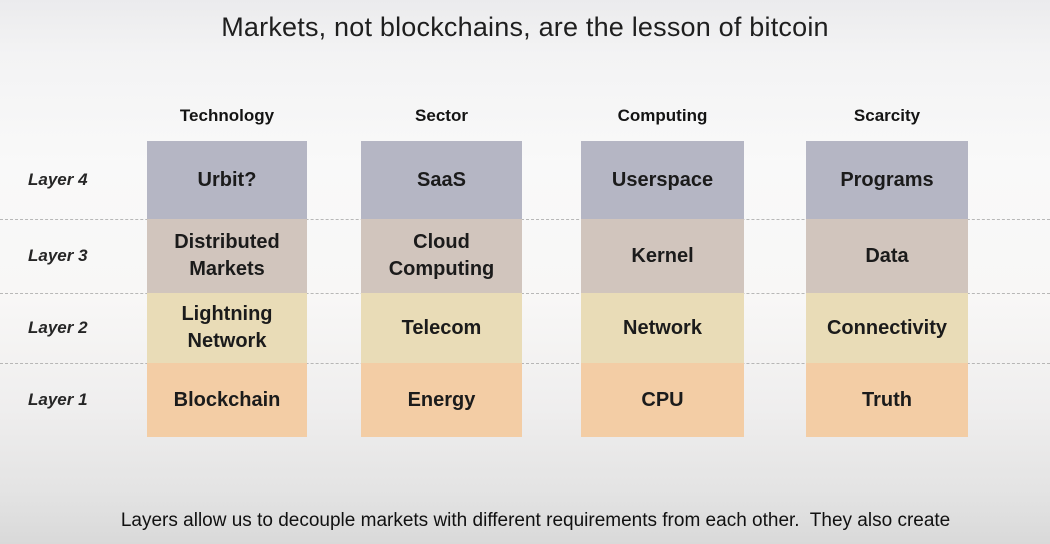  What do you see at coordinates (58, 255) in the screenshot?
I see `layer-label-3: Layer 3` at bounding box center [58, 255].